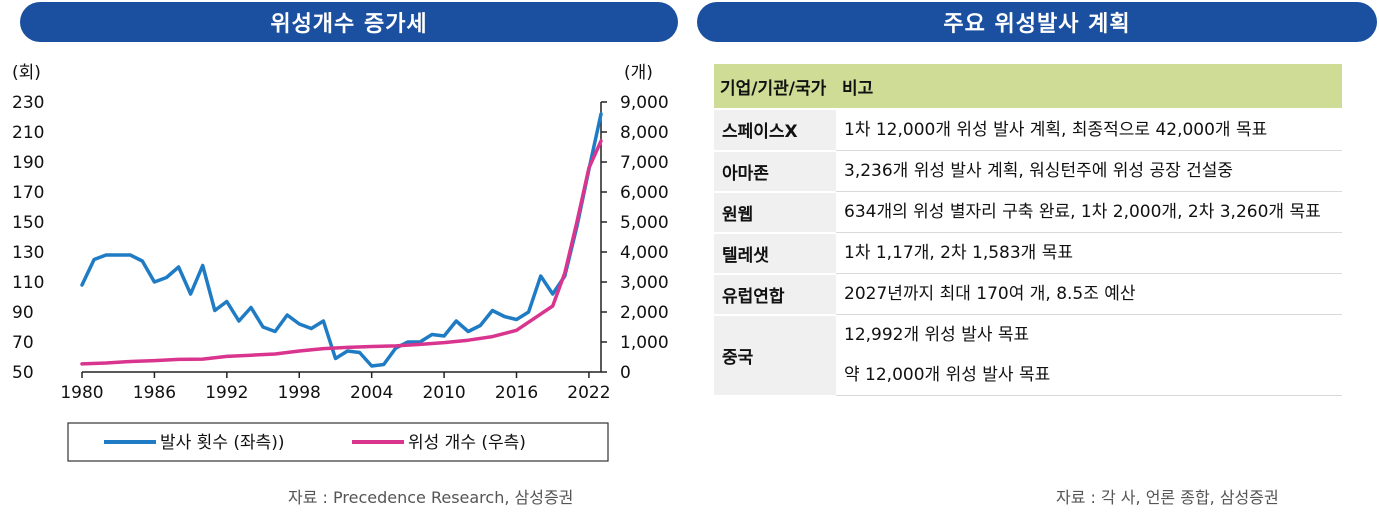 The width and height of the screenshot is (1379, 528). What do you see at coordinates (959, 253) in the screenshot?
I see `note-text: 1차 1,17개, 2차 1,583개 목표` at bounding box center [959, 253].